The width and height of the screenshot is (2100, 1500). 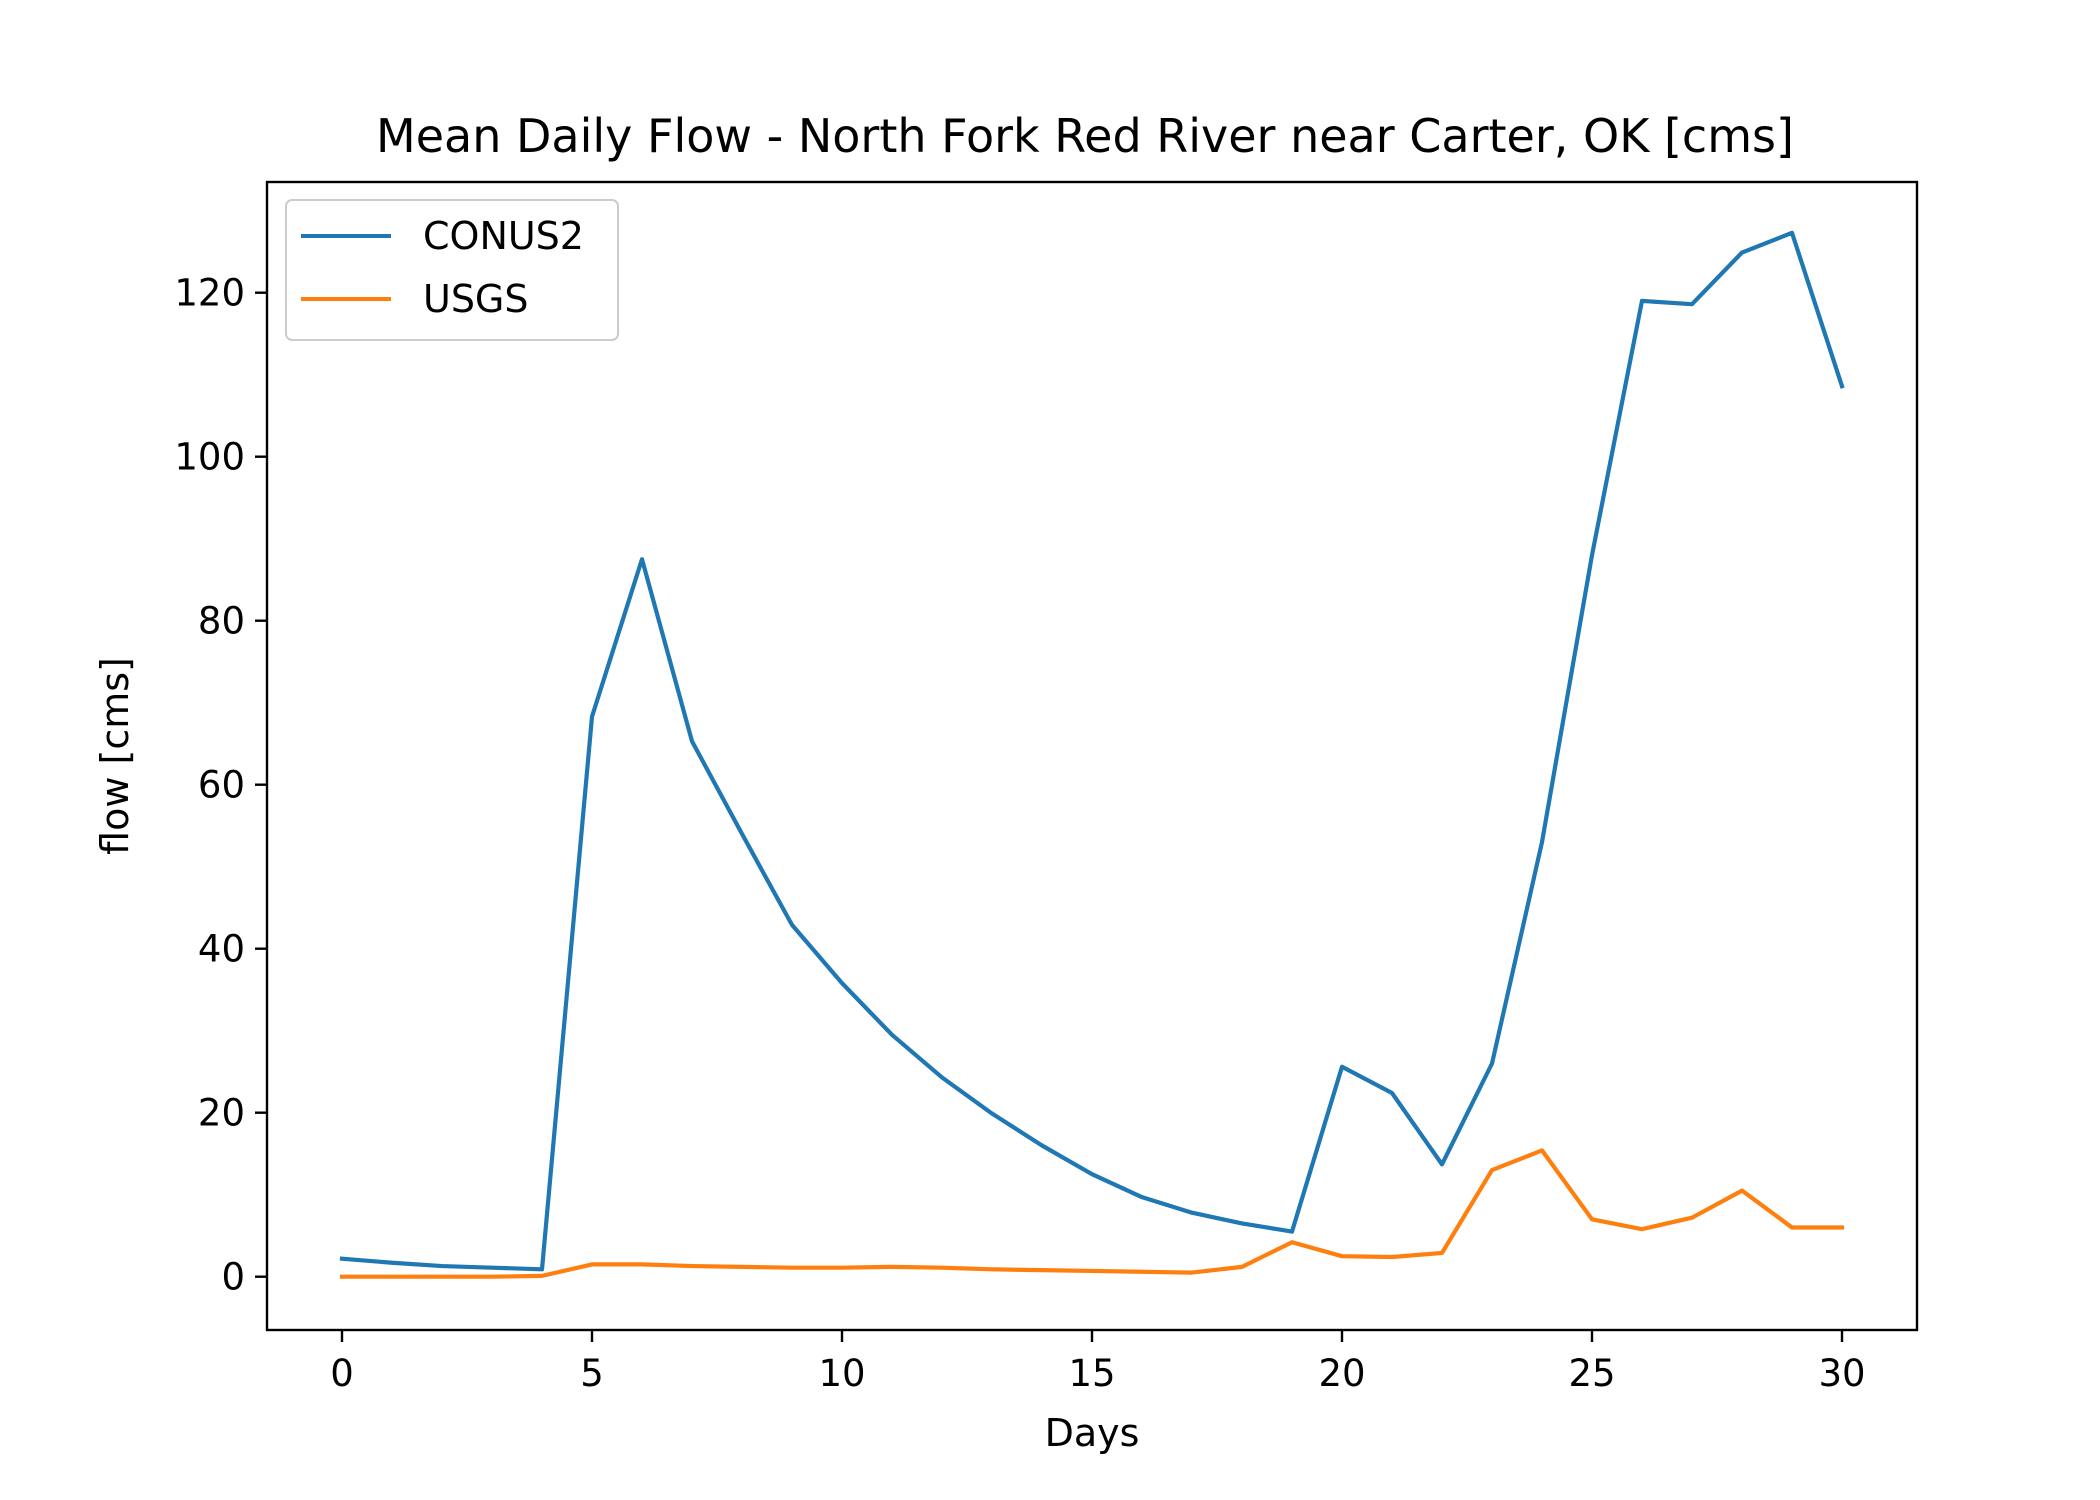 I want to click on y-axis-label: flow [cms], so click(x=115, y=756).